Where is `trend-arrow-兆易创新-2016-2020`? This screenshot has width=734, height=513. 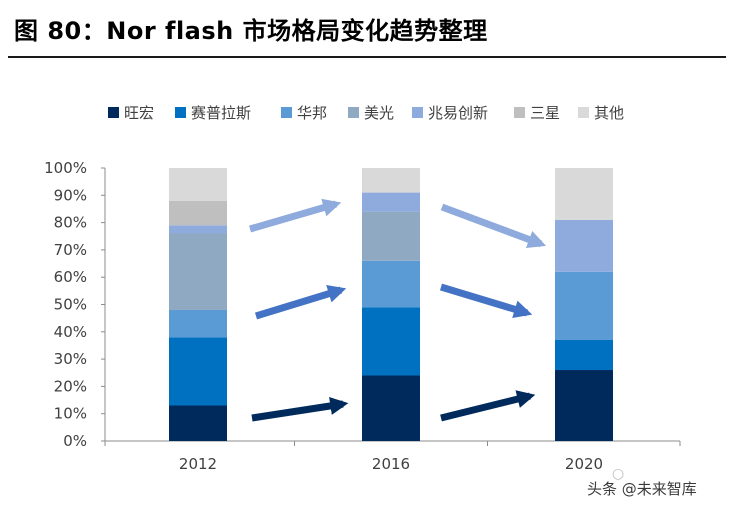 trend-arrow-兆易创新-2016-2020 is located at coordinates (493, 226).